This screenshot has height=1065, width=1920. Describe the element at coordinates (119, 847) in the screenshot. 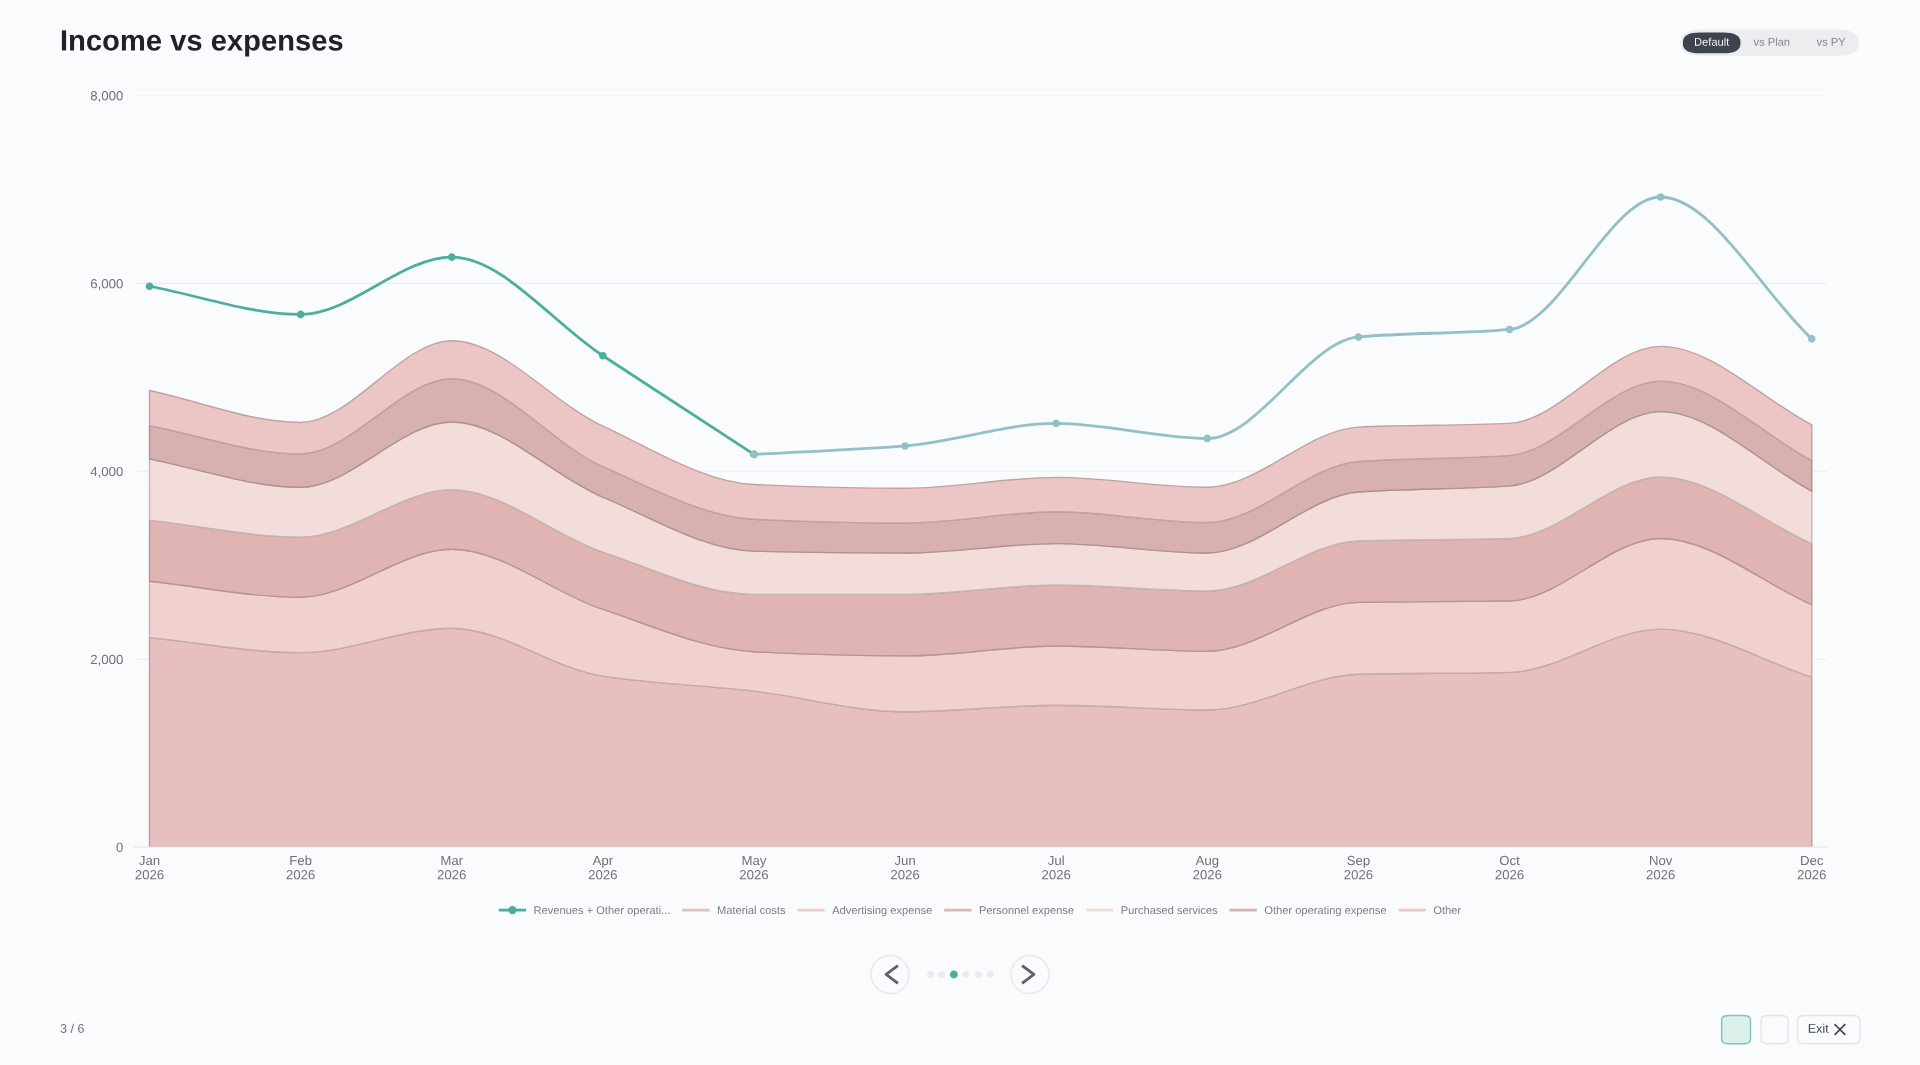

I see `y-tick-label: 0` at that location.